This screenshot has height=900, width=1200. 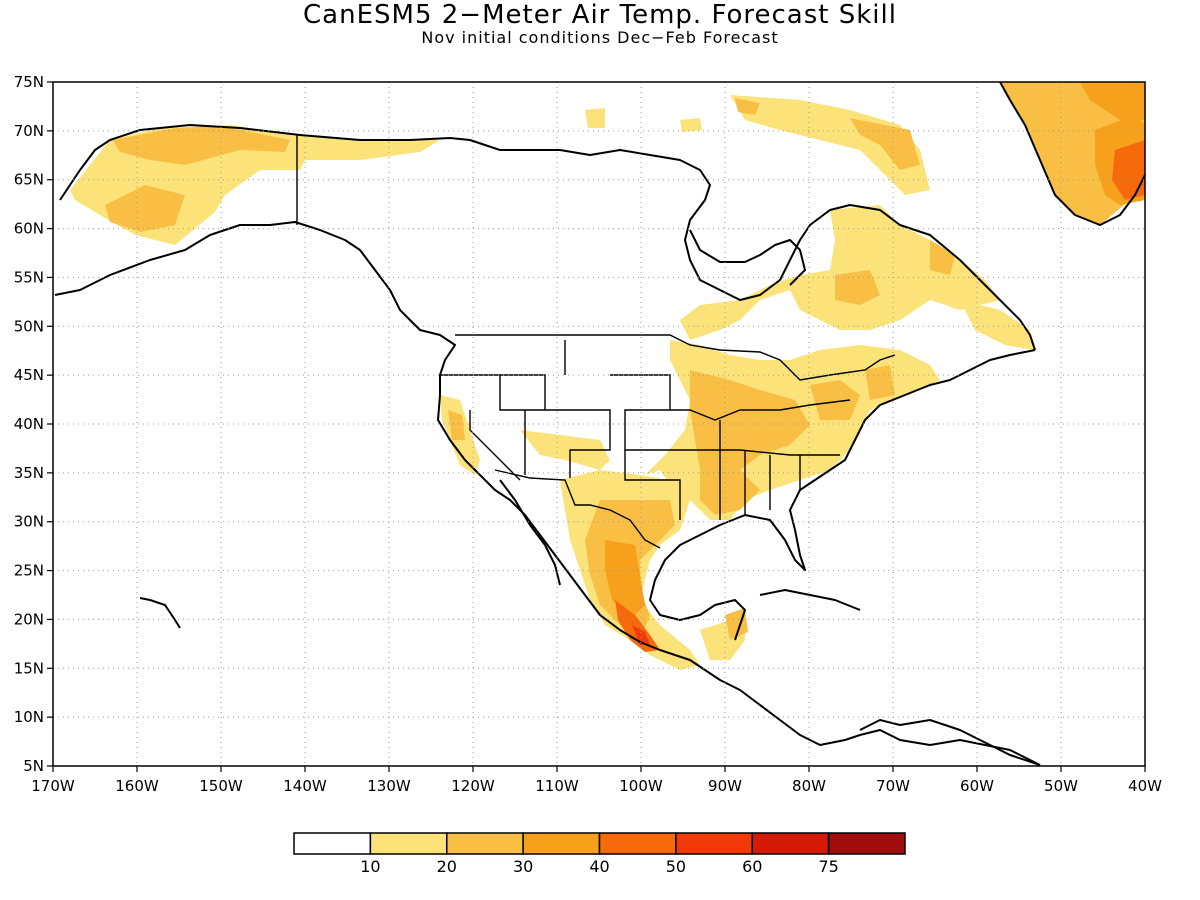 I want to click on coast-greenland, so click(x=1072, y=154).